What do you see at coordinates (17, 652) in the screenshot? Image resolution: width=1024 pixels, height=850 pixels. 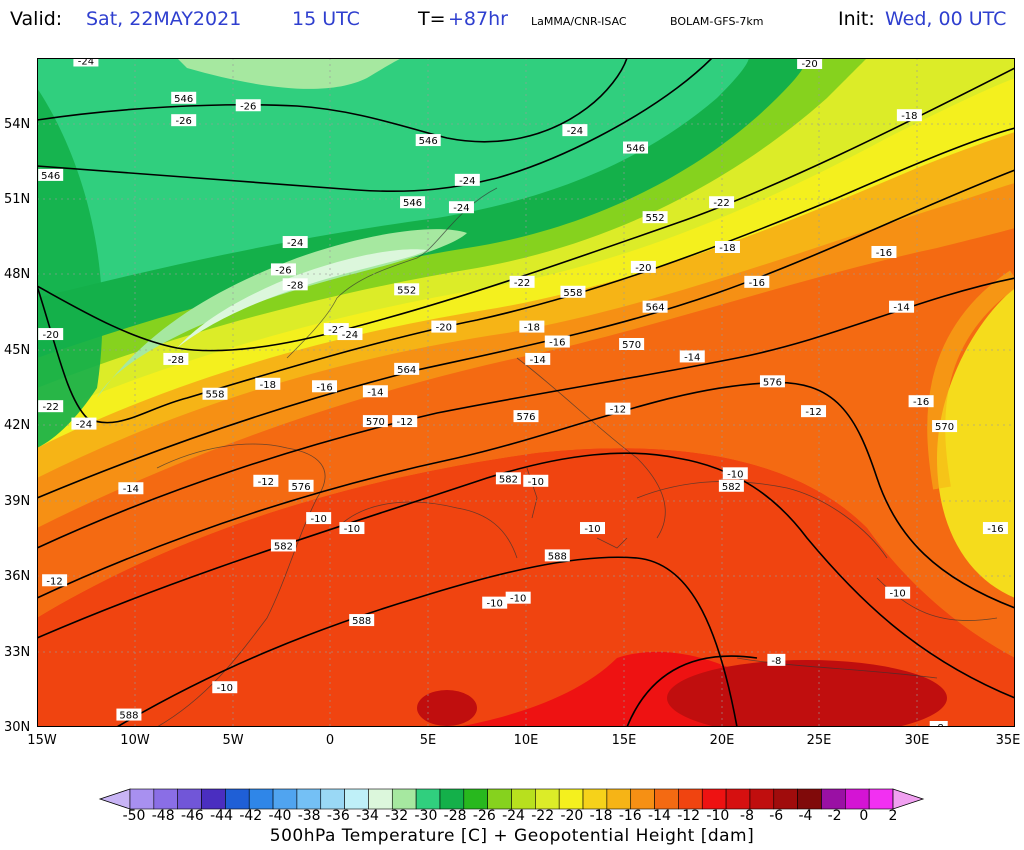 I see `lat-label-33n: 33N` at bounding box center [17, 652].